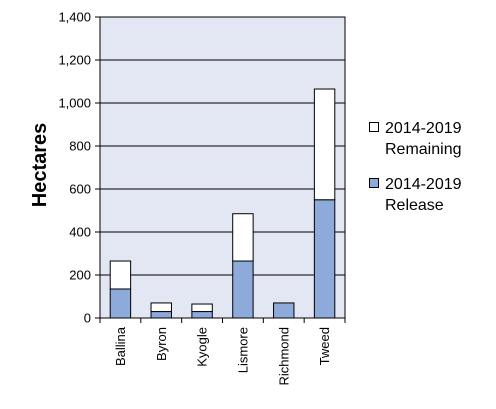 Image resolution: width=496 pixels, height=409 pixels. I want to click on y-tick-label: 0, so click(87, 318).